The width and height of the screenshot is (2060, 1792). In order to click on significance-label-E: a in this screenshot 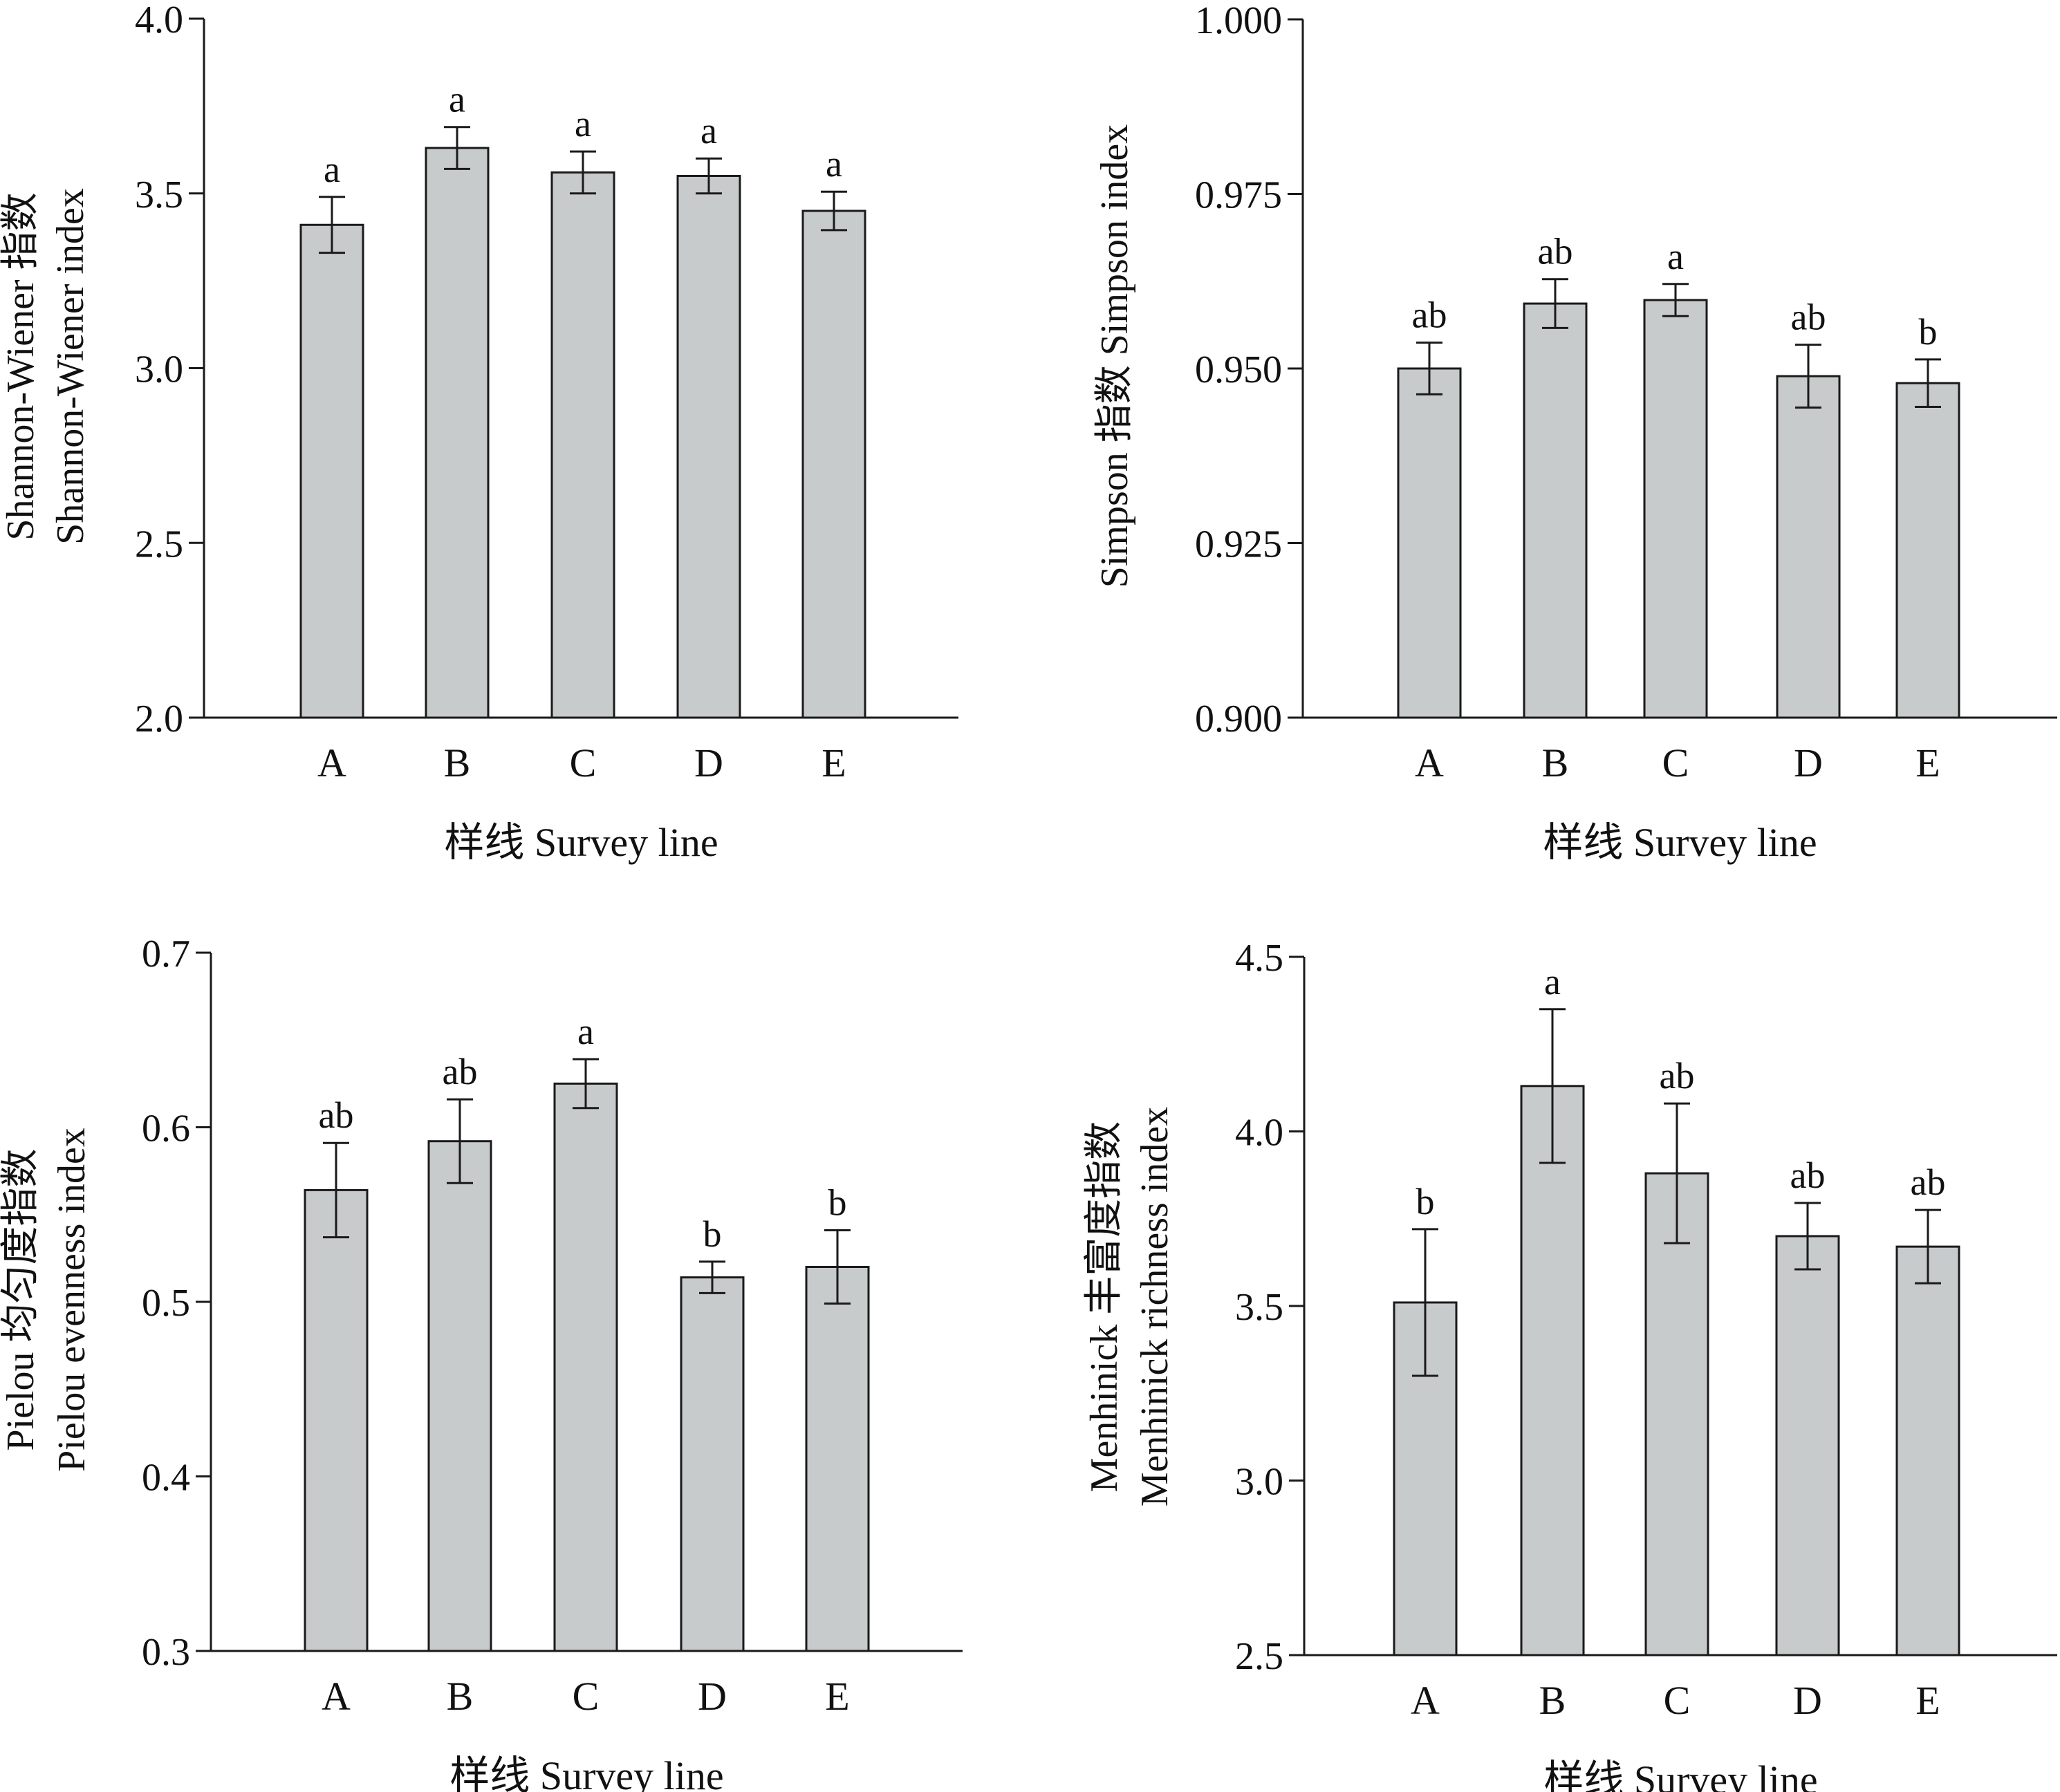, I will do `click(834, 164)`.